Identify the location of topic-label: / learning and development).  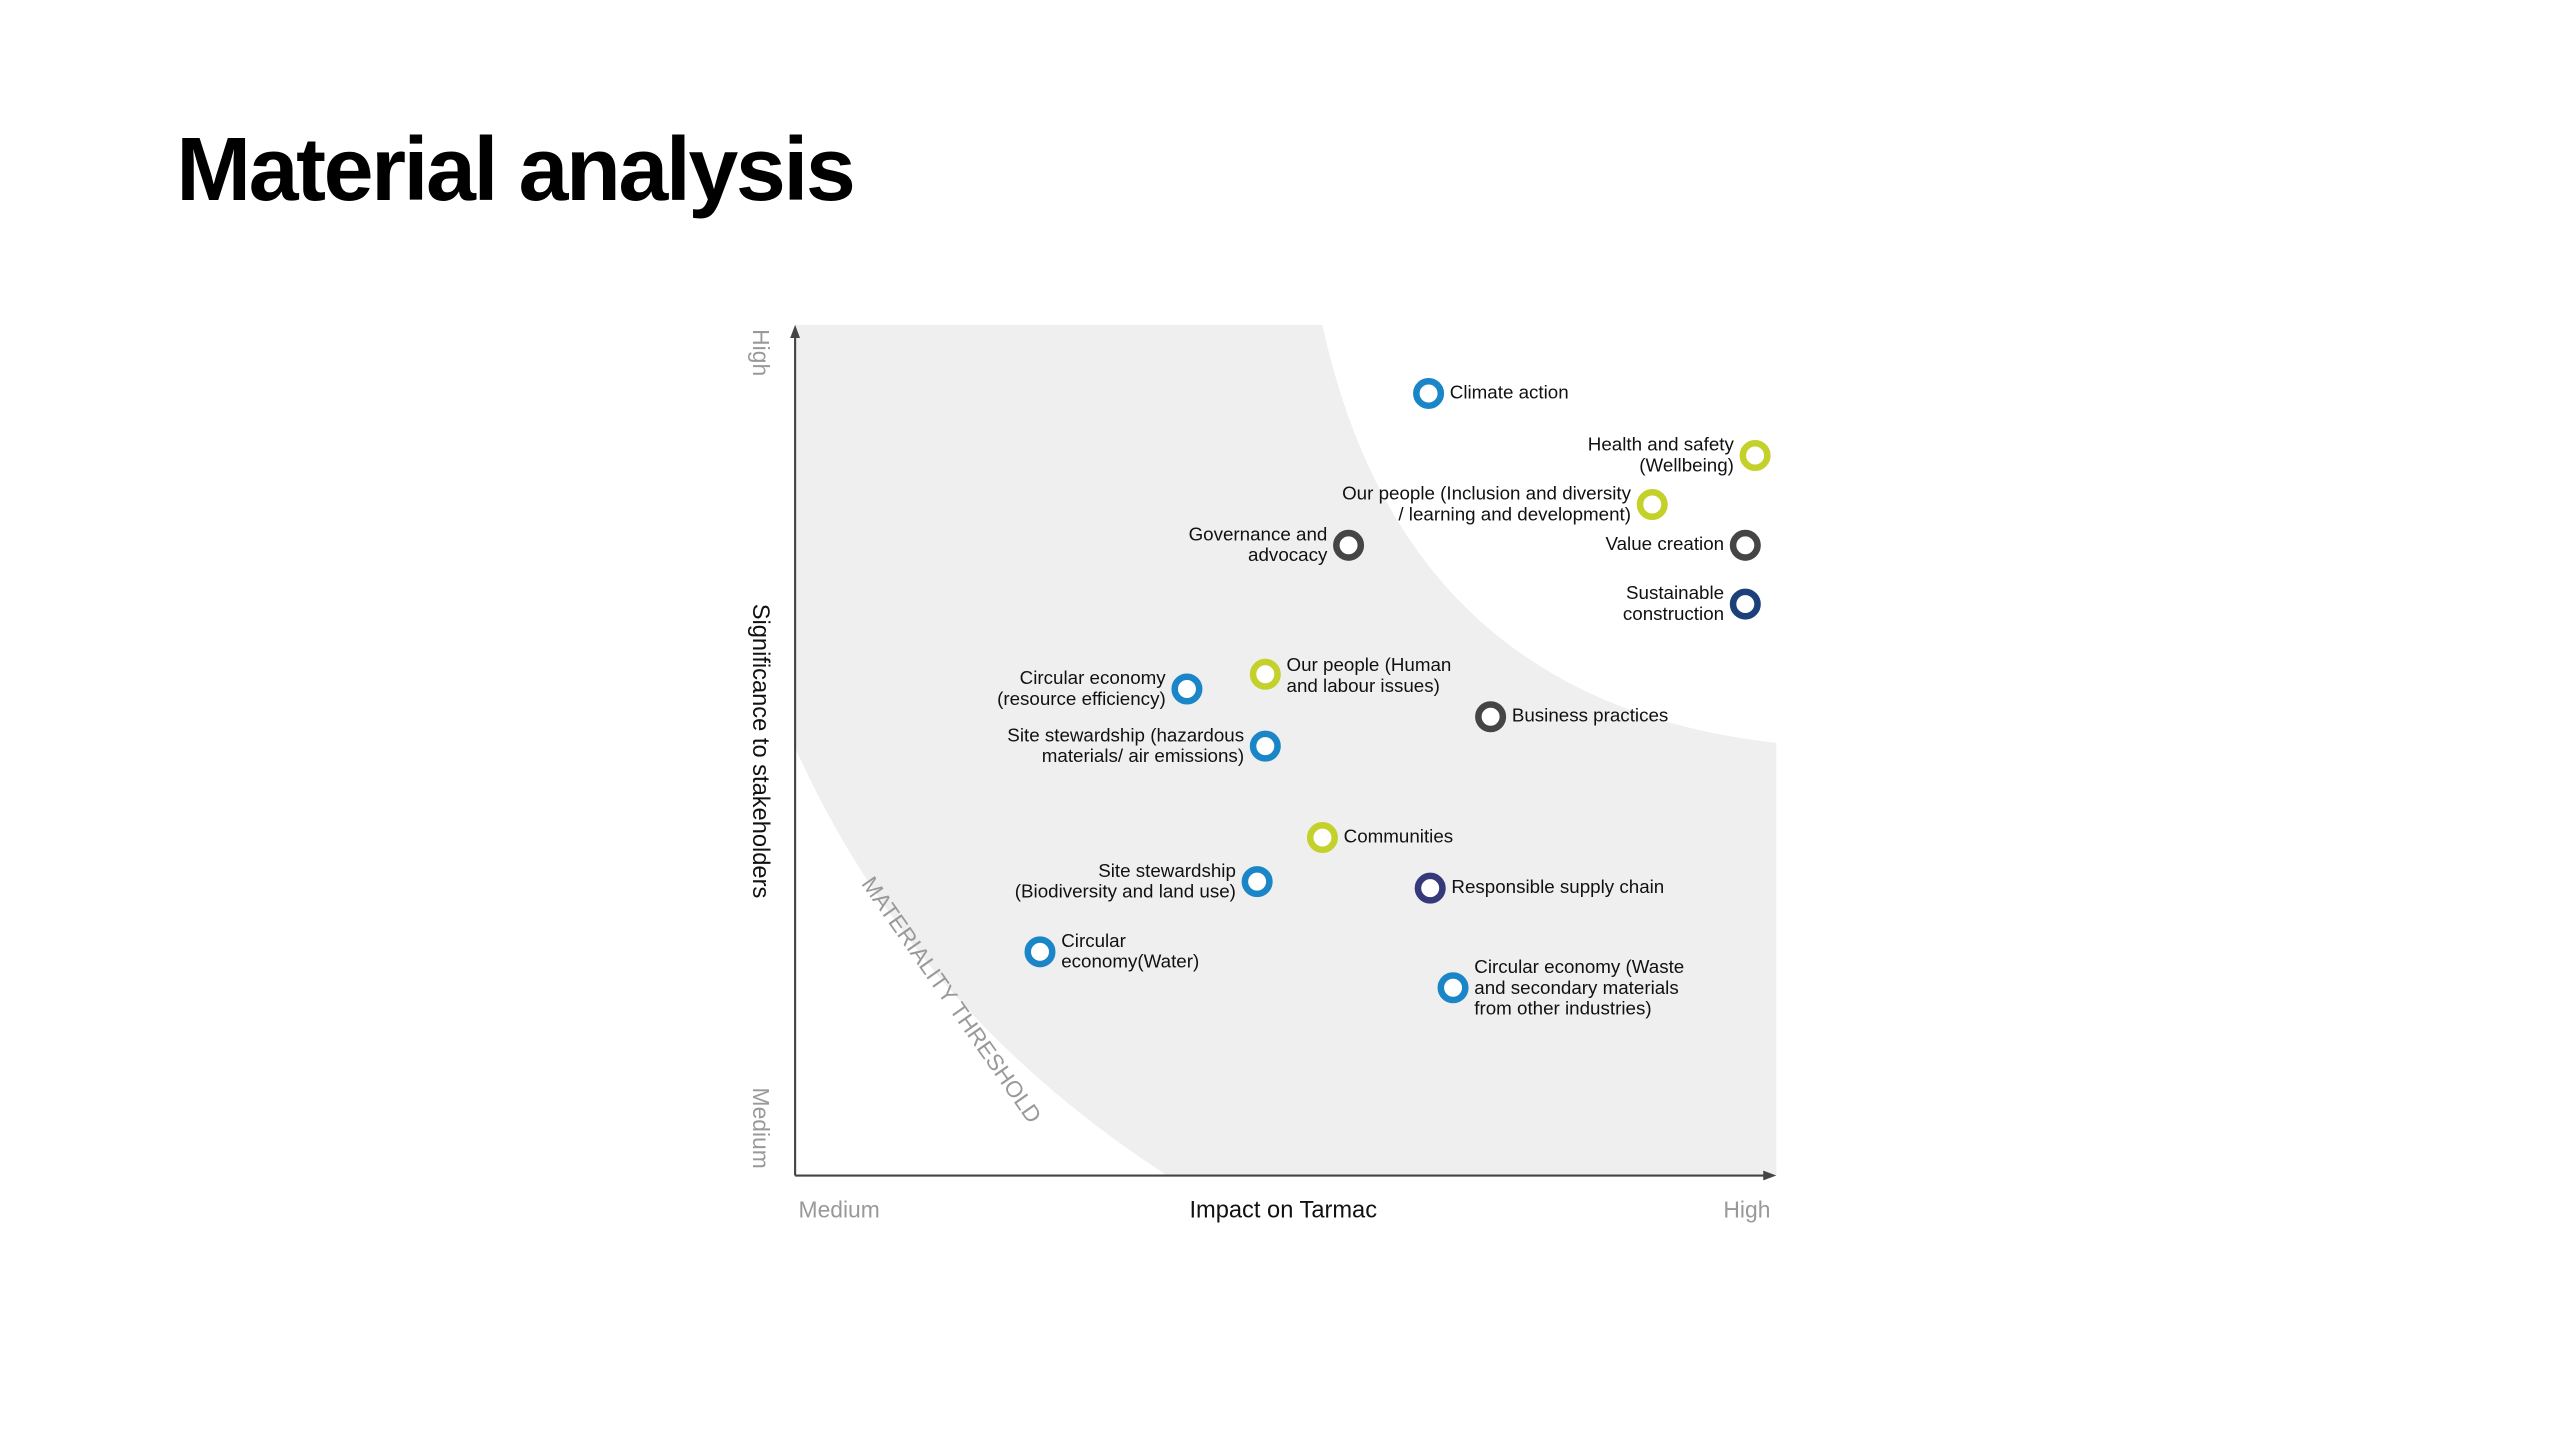
(1514, 513).